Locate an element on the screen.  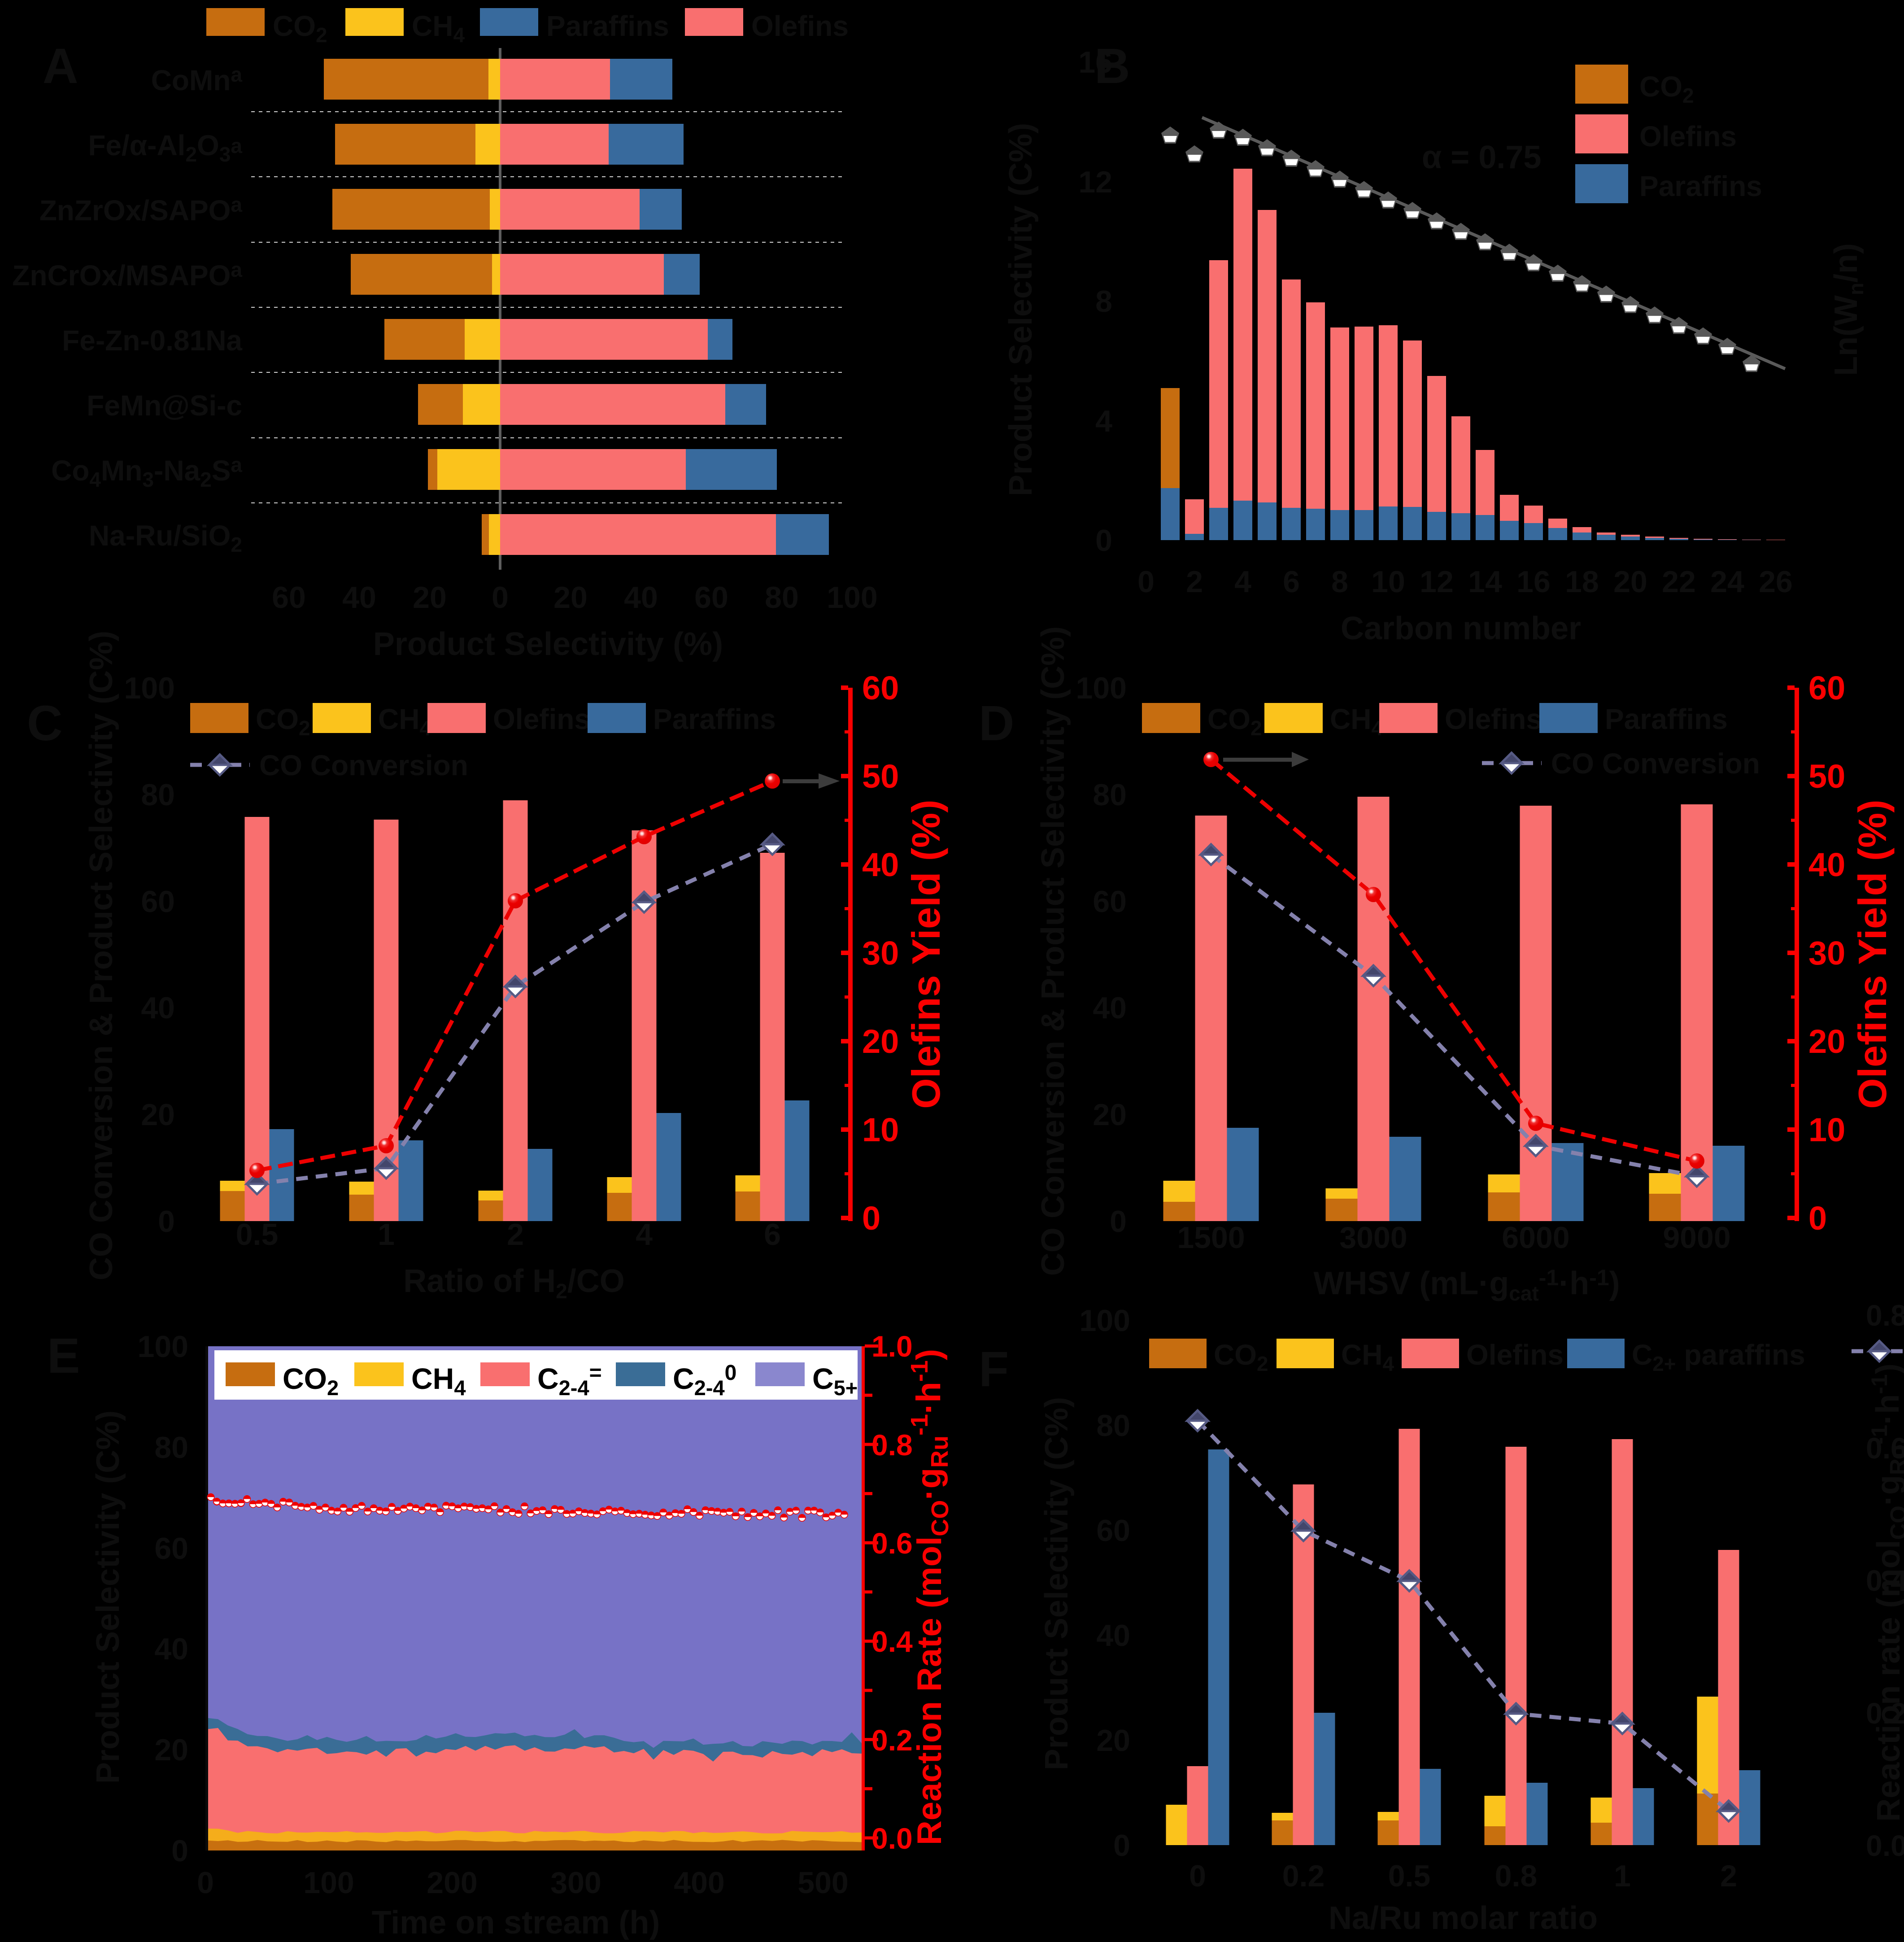
svg-text: CoMna is located at coordinates (197, 79).